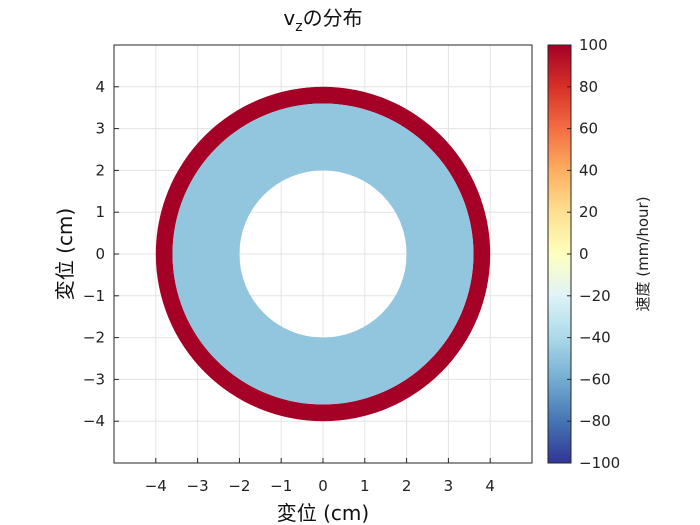 The image size is (700, 525). What do you see at coordinates (94, 379) in the screenshot?
I see `y-tick-label: −3` at bounding box center [94, 379].